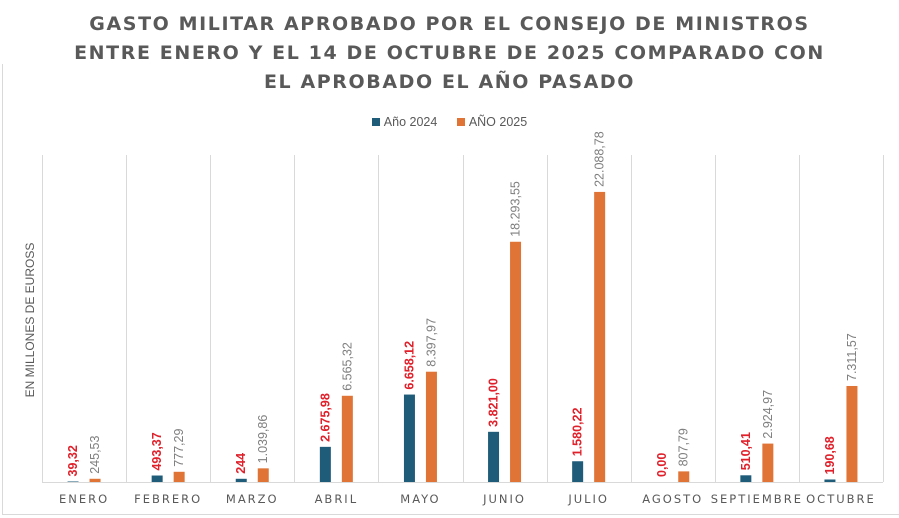  What do you see at coordinates (449, 82) in the screenshot?
I see `chart-title-line-3: EL APROBADO EL AÑO PASADO` at bounding box center [449, 82].